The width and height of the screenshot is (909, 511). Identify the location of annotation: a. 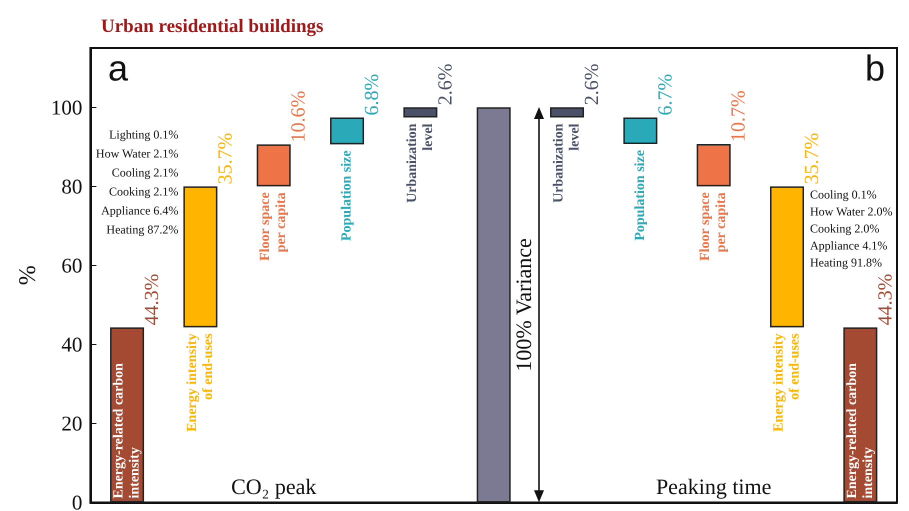
(118, 68).